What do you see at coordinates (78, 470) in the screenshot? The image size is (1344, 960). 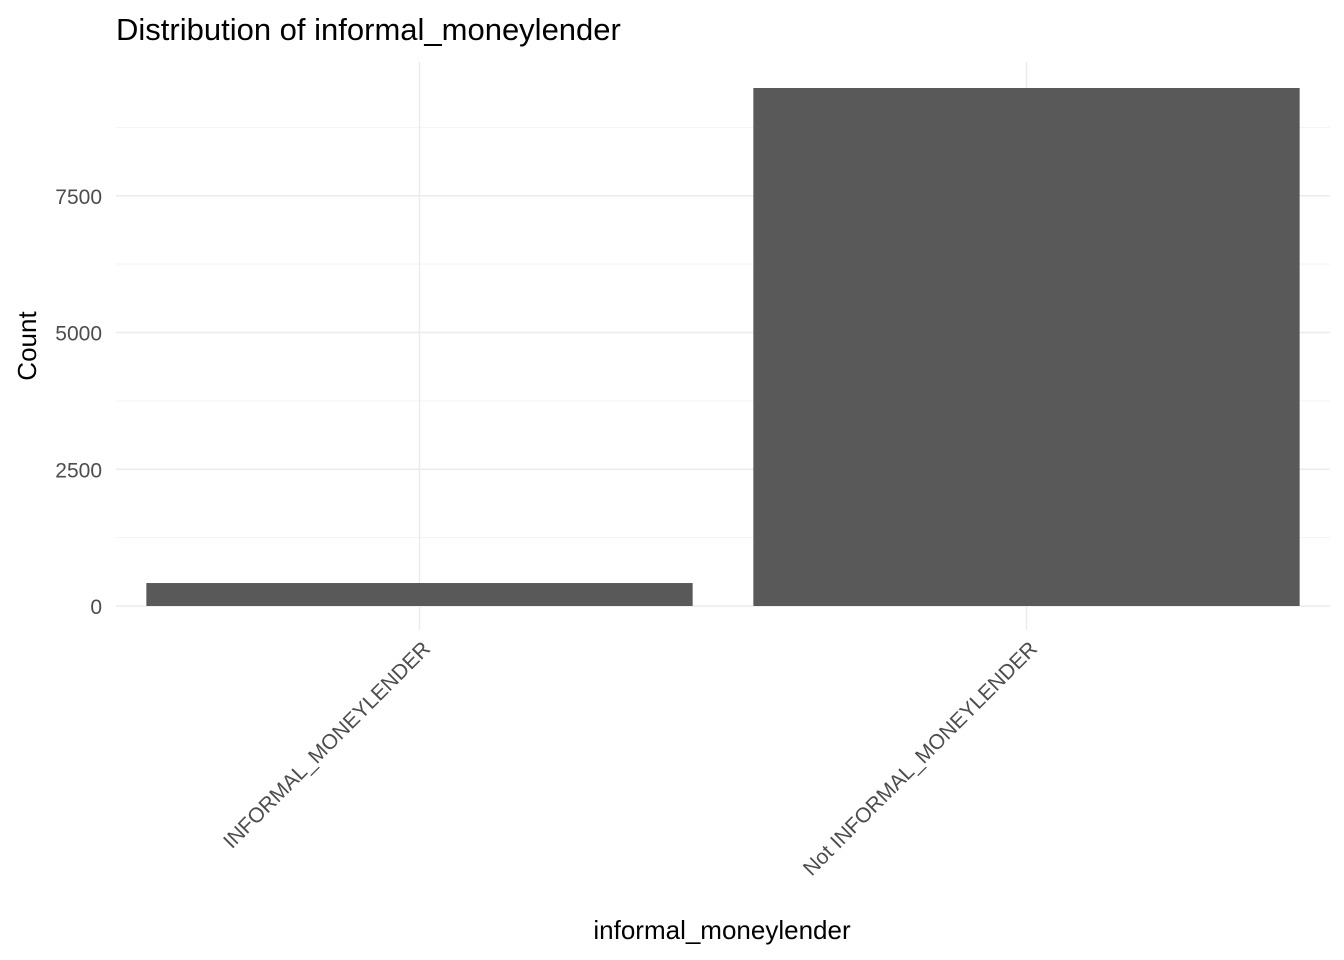 I see `y-tick-label: 2500` at bounding box center [78, 470].